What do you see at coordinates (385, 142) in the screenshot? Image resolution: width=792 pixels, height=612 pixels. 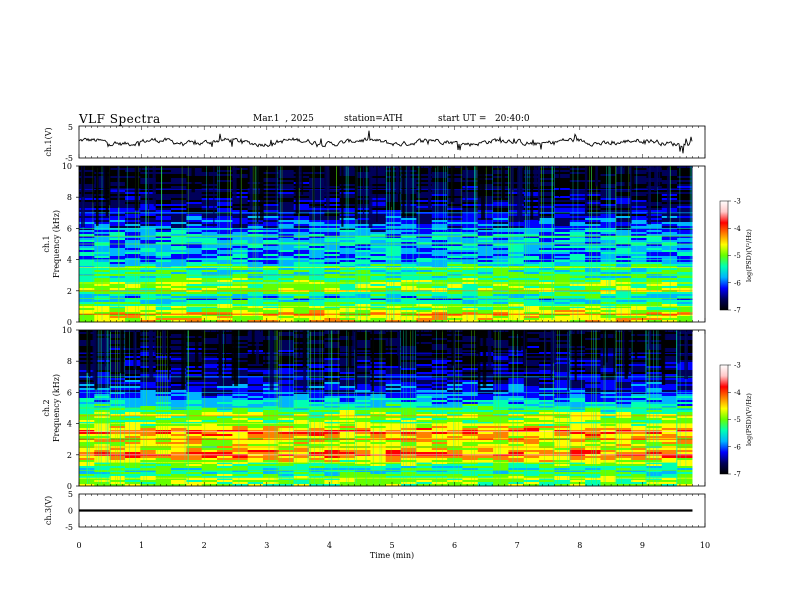 I see `ch1-waveform-trace` at bounding box center [385, 142].